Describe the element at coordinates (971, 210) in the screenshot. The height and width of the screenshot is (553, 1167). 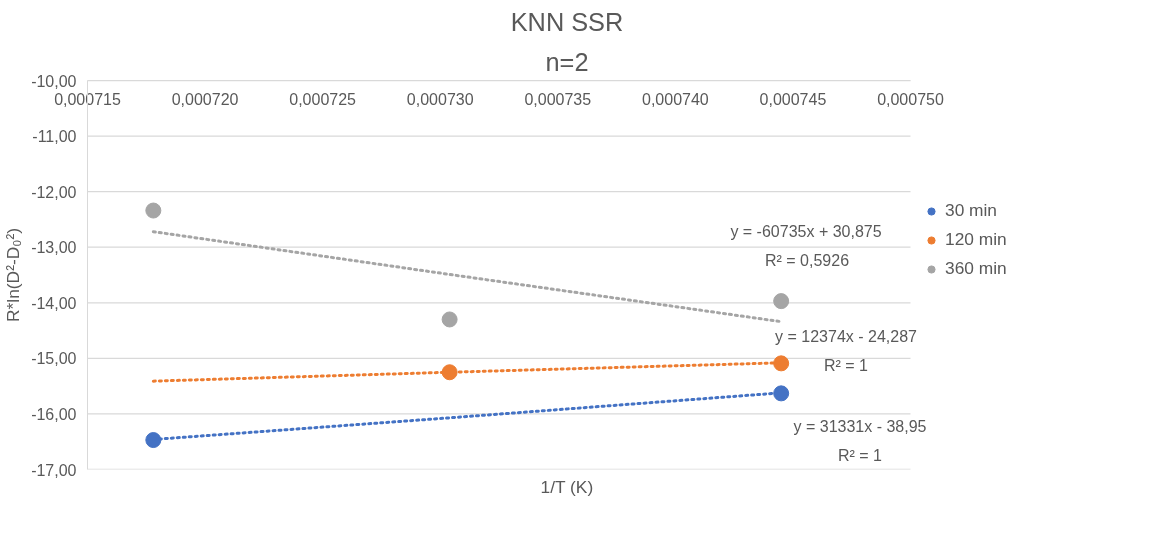
I see `legend-label: 30 min` at that location.